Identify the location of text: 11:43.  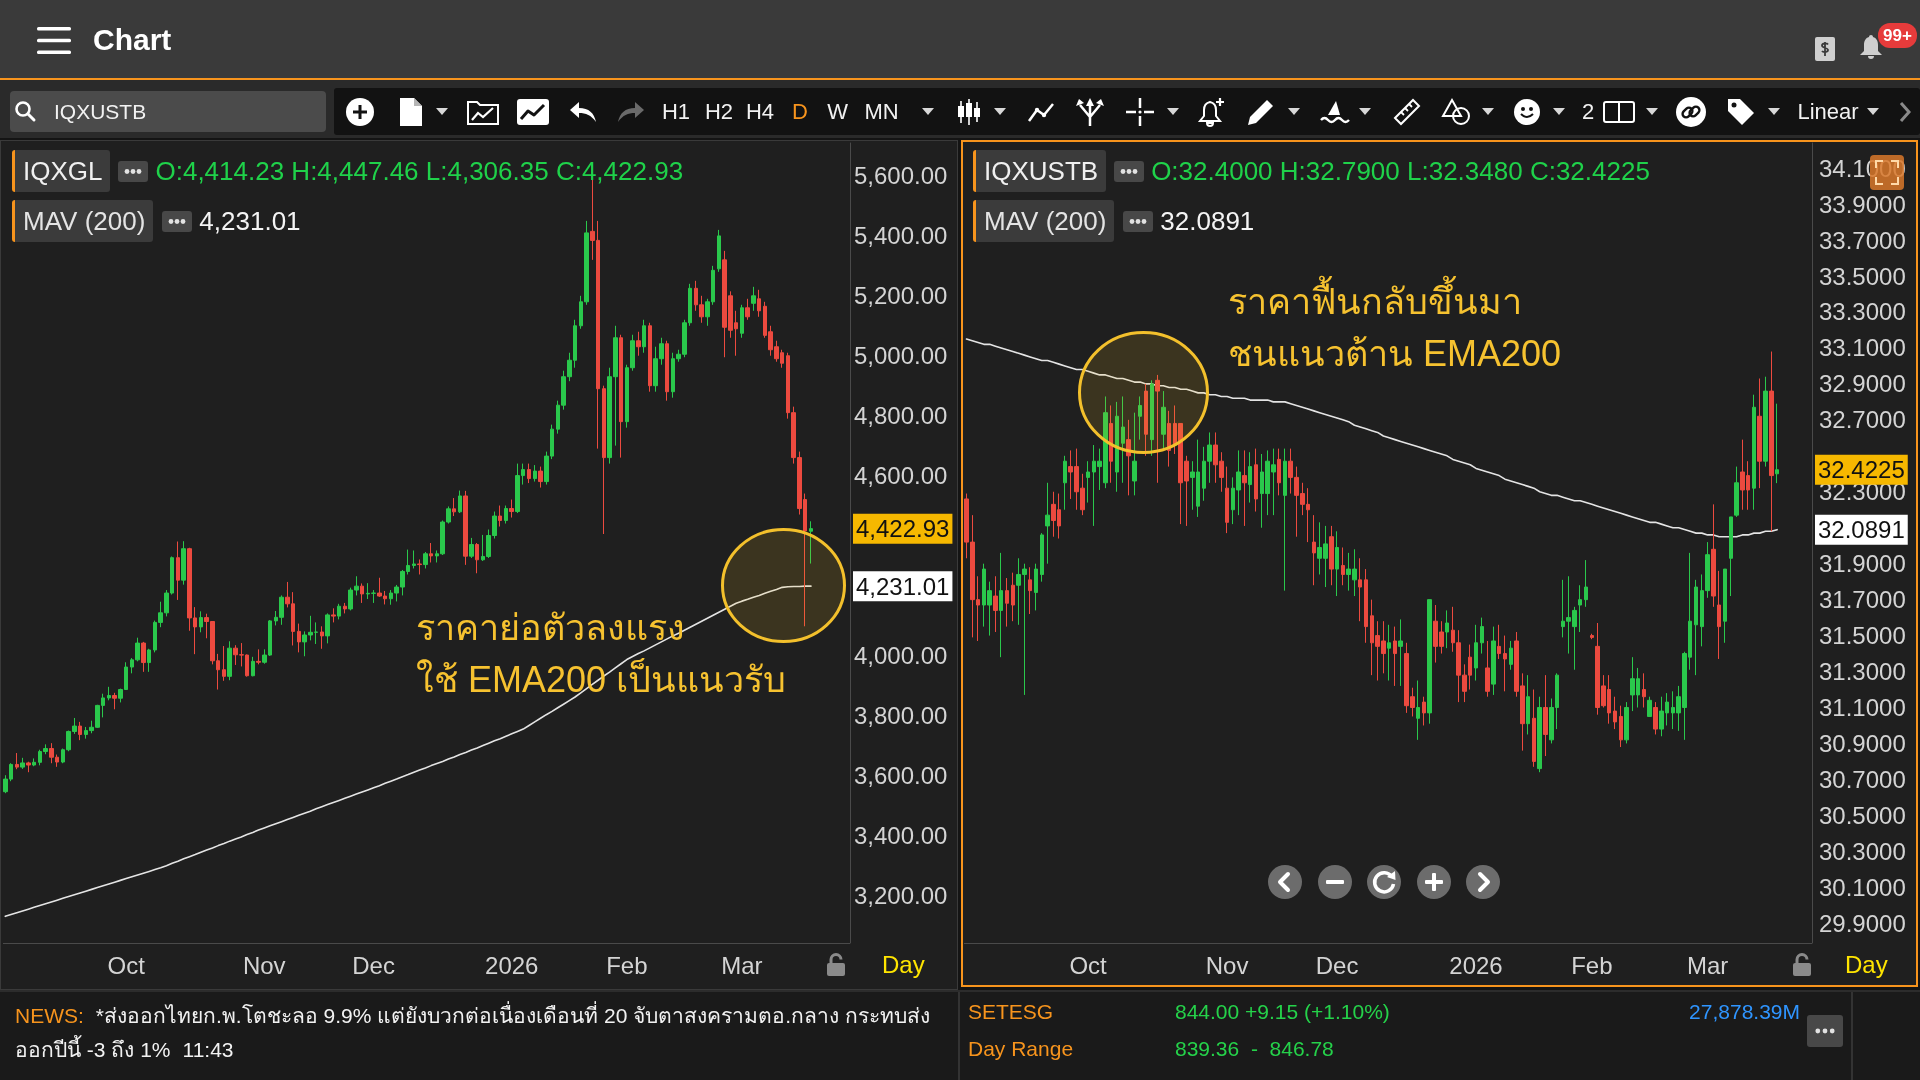
(208, 1049).